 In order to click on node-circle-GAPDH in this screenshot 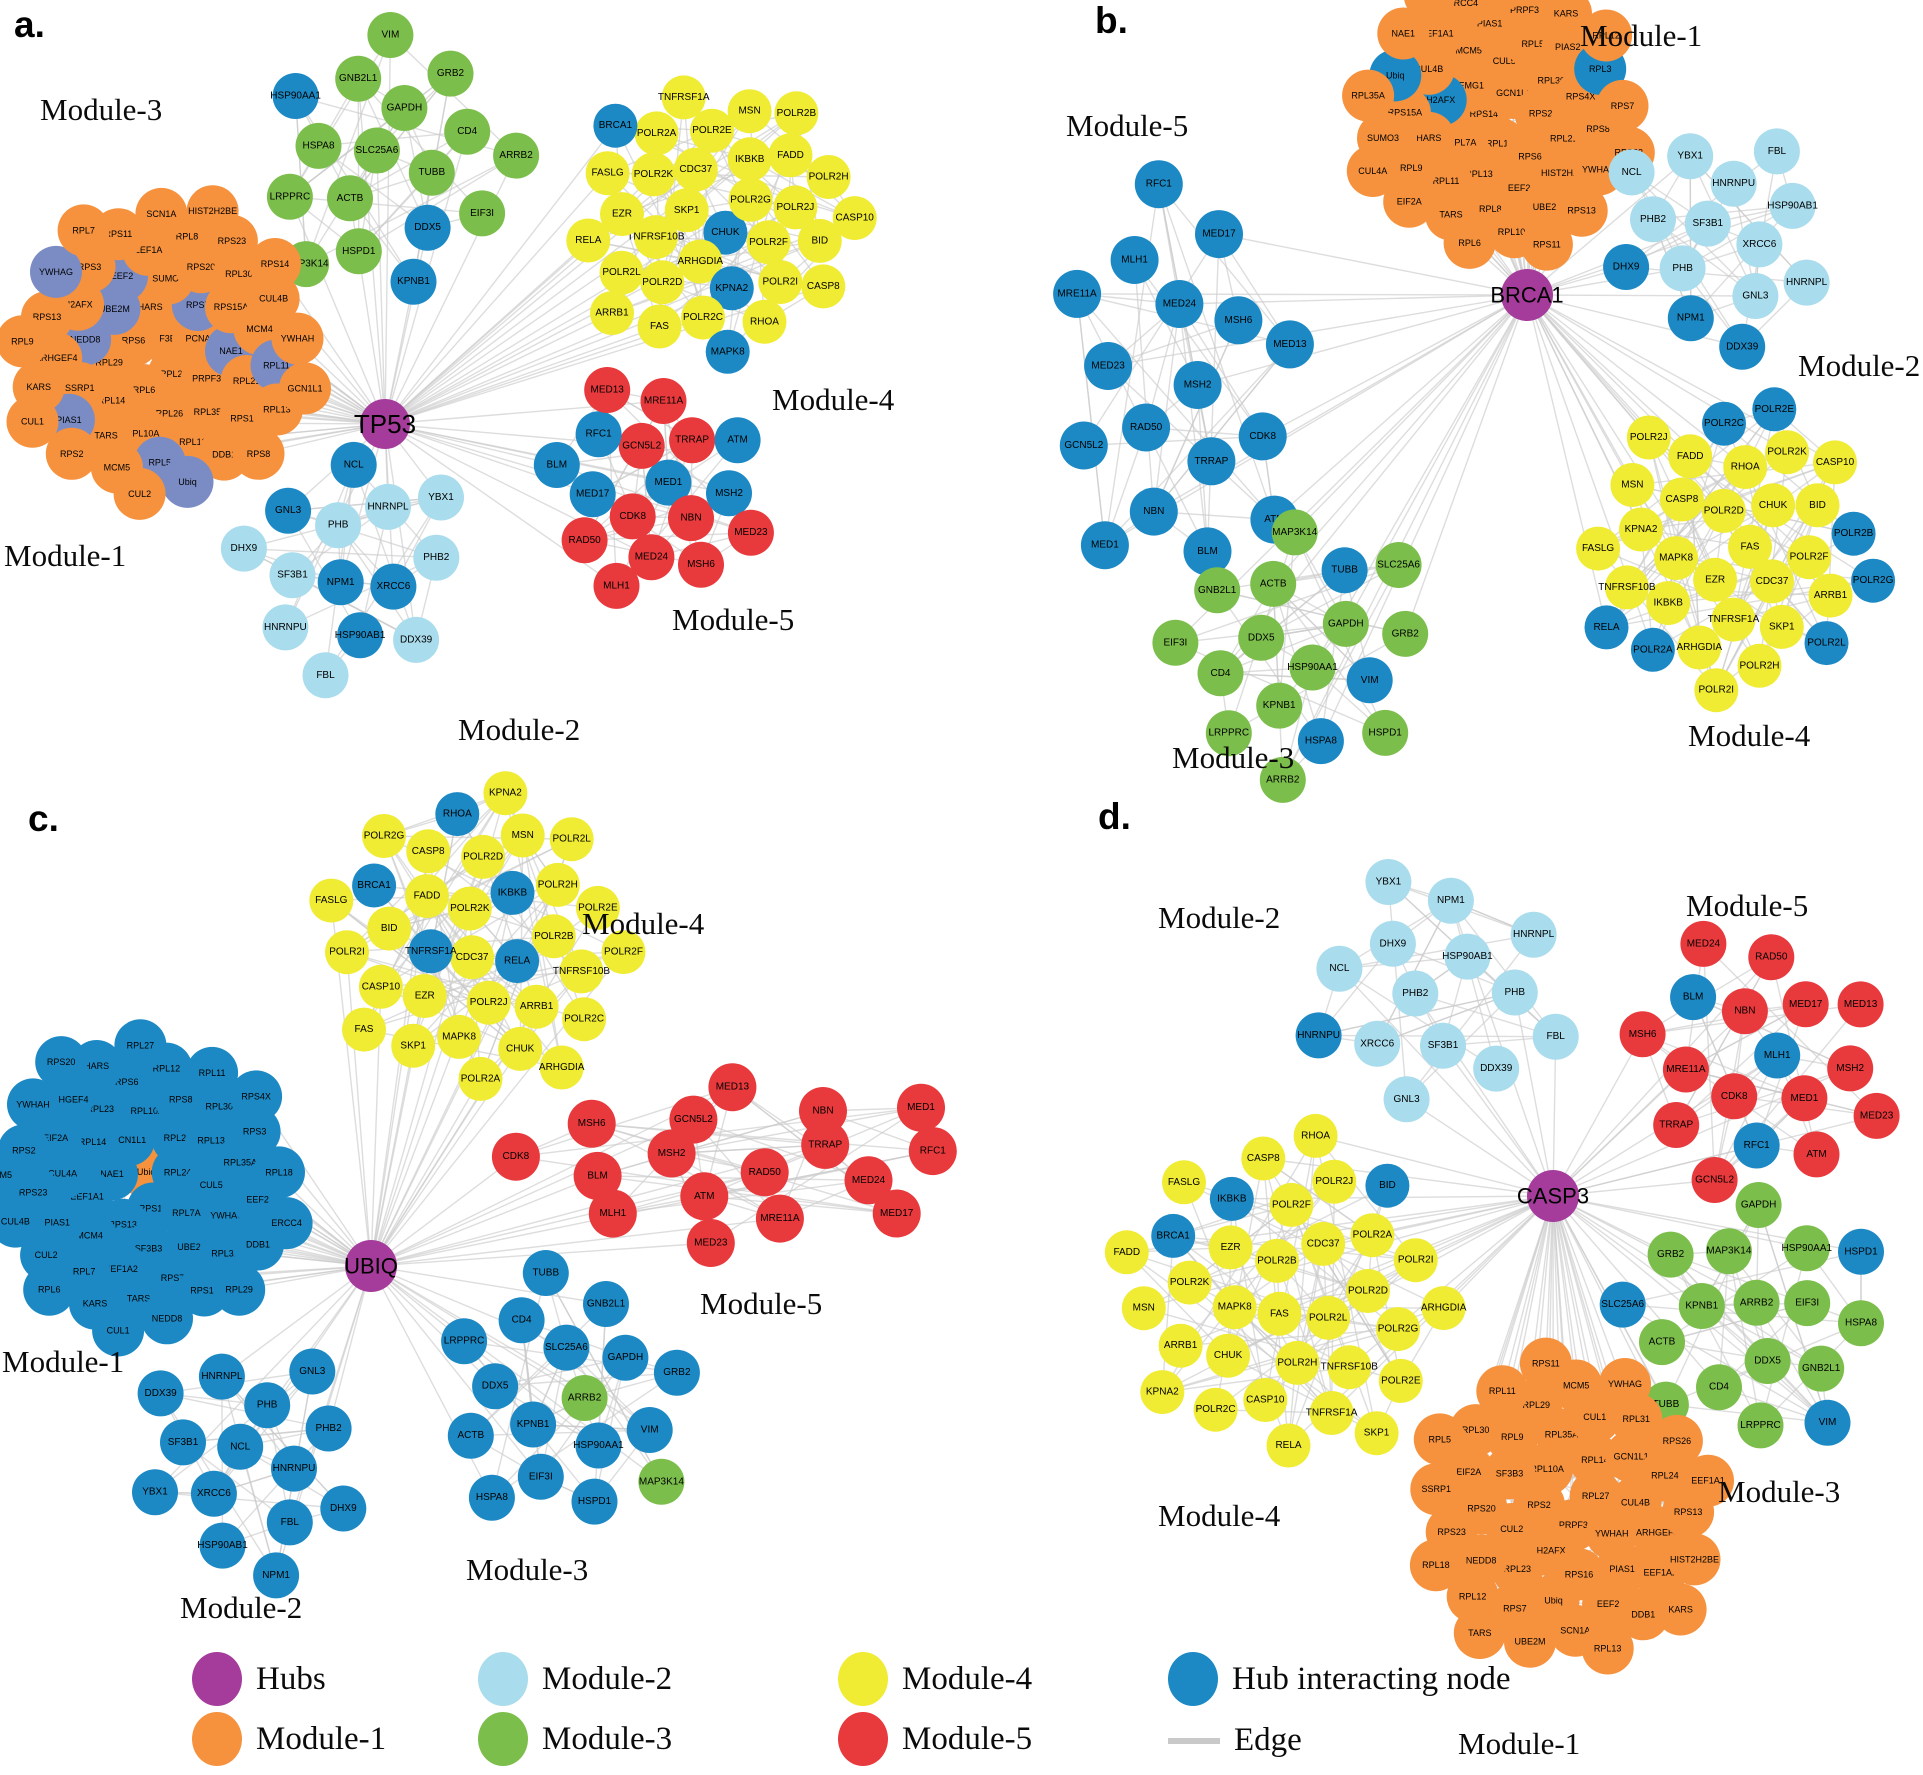, I will do `click(1345, 623)`.